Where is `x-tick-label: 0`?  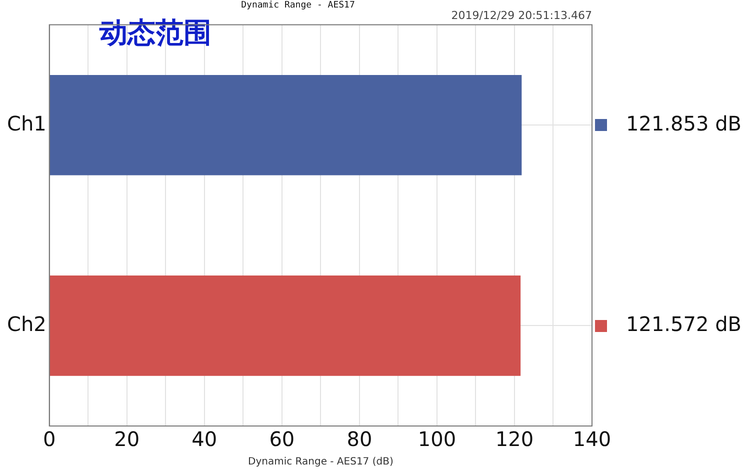
x-tick-label: 0 is located at coordinates (49, 439).